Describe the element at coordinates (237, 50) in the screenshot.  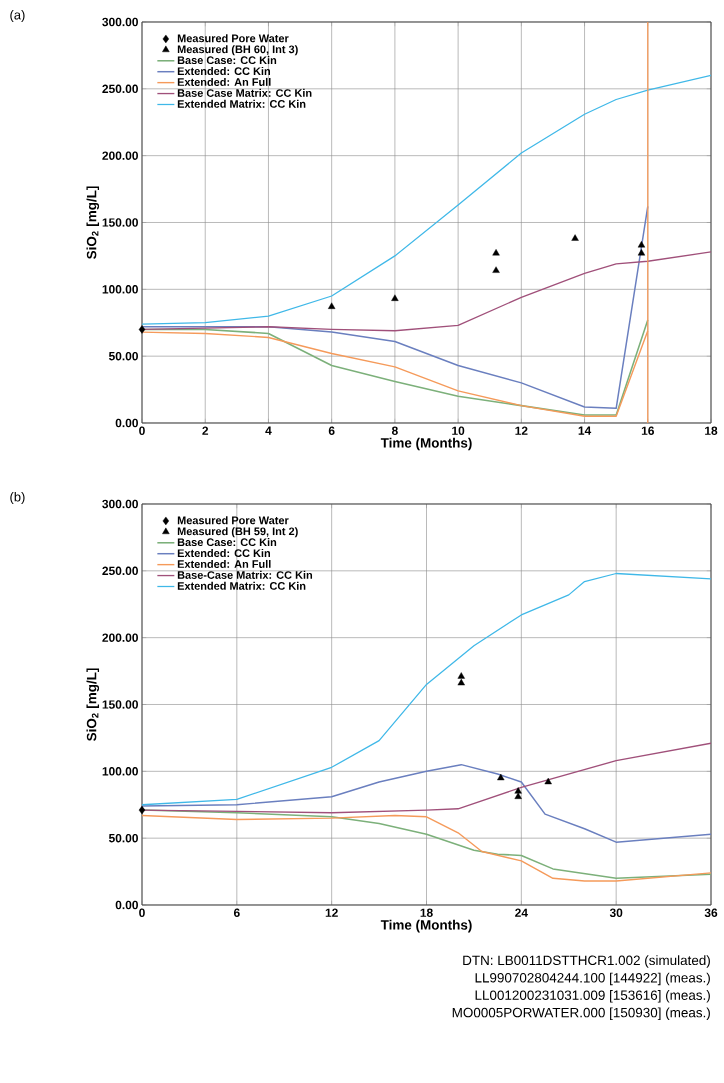
I see `legend-label: Measured (BH 60, Int 3)` at that location.